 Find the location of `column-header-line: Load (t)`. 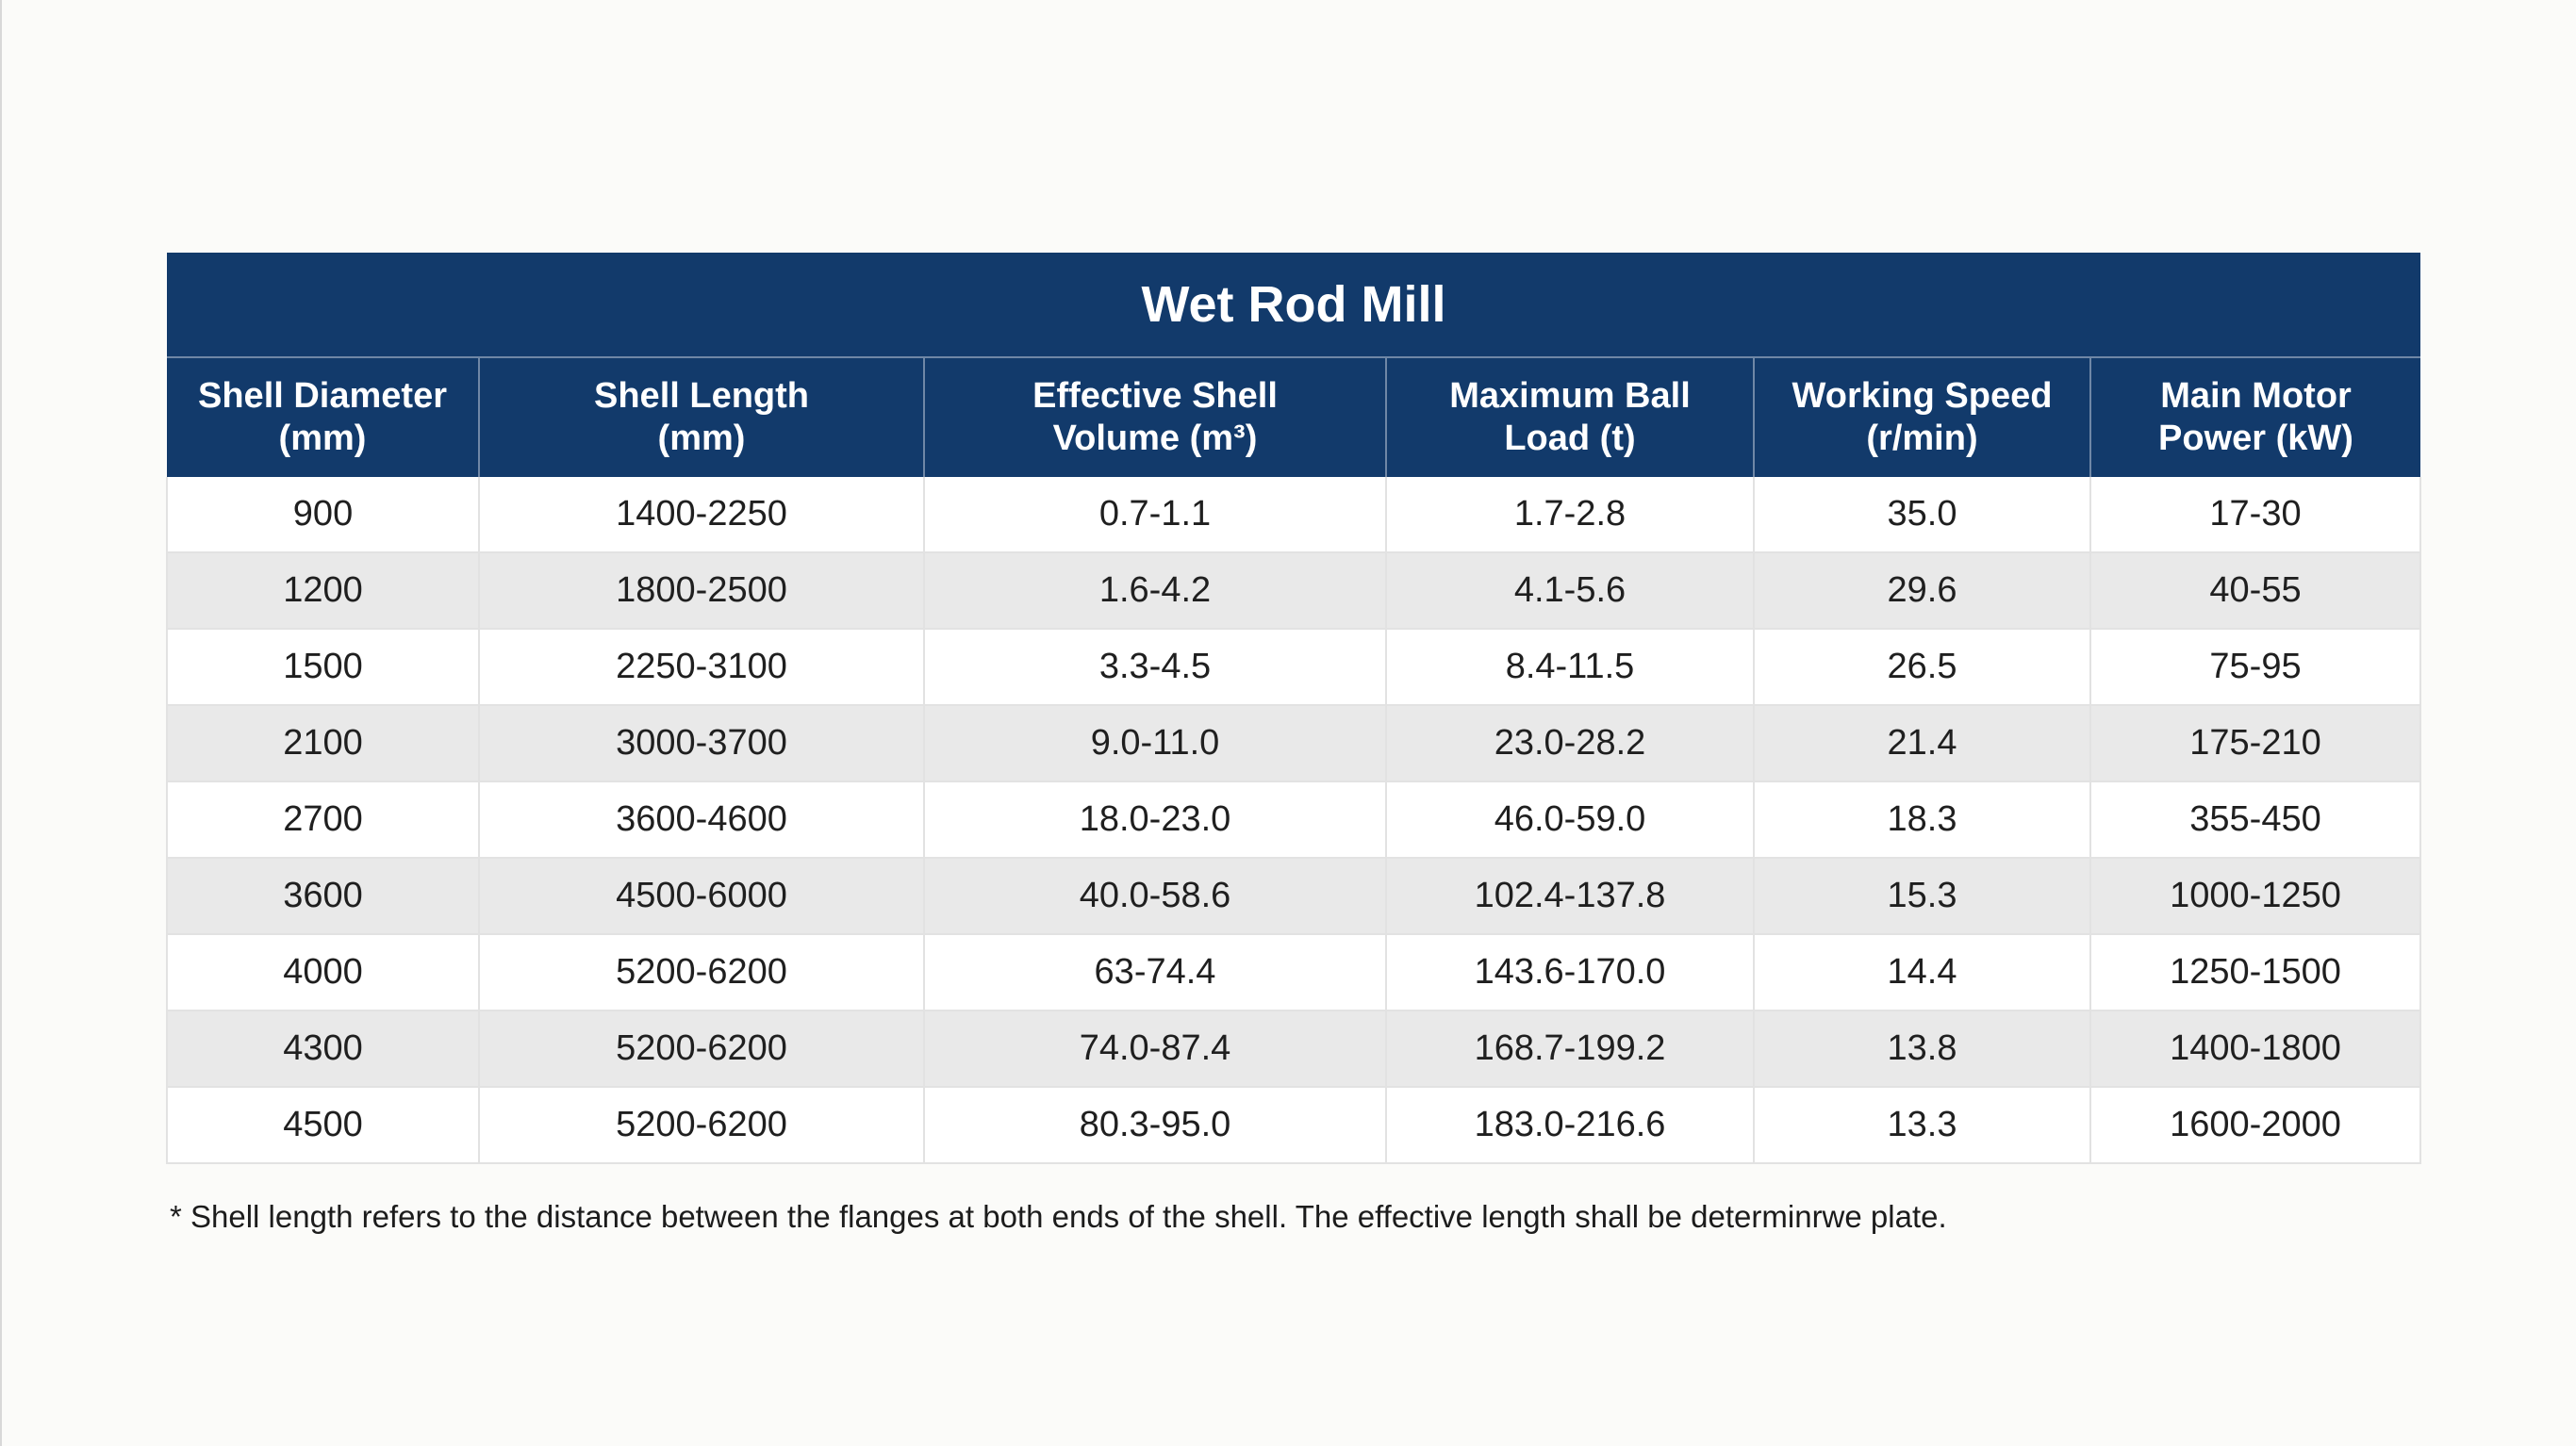

column-header-line: Load (t) is located at coordinates (1570, 438).